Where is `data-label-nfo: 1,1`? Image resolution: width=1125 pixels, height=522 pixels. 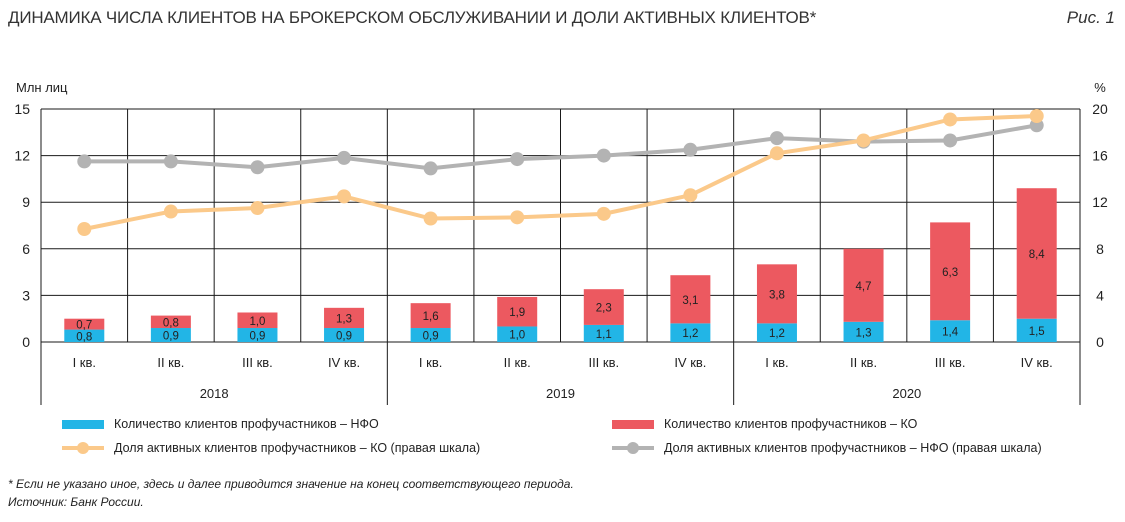 data-label-nfo: 1,1 is located at coordinates (604, 335).